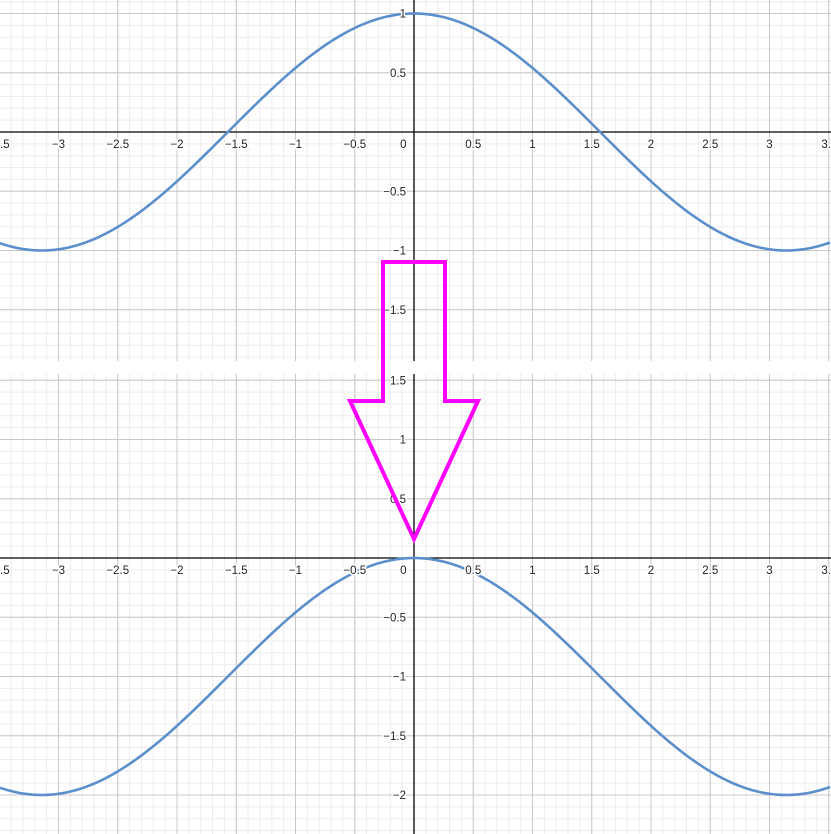 Image resolution: width=831 pixels, height=834 pixels. I want to click on y-tick-label: −2, so click(399, 796).